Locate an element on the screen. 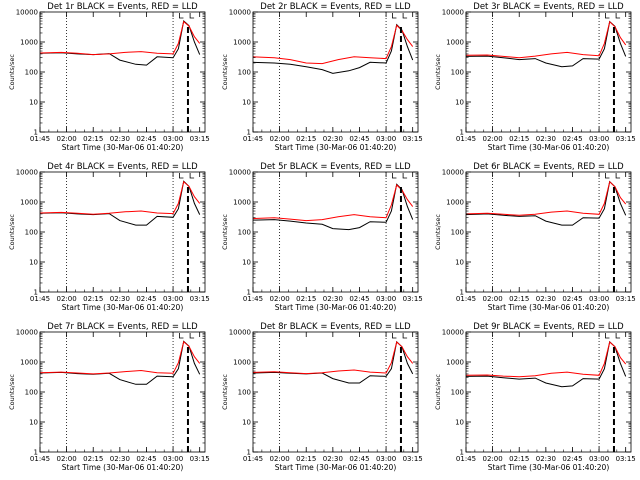 The width and height of the screenshot is (640, 480). panel-title: Det 9r BLACK = Events, RED = LLD is located at coordinates (548, 327).